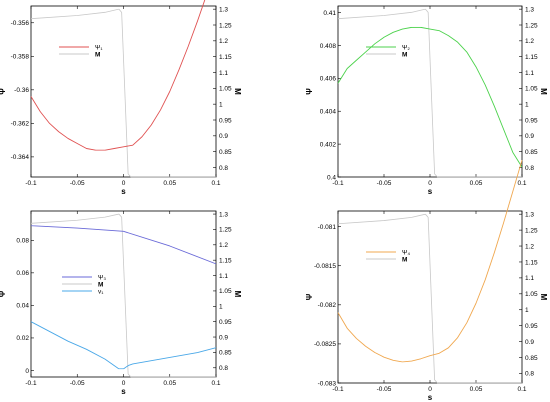  I want to click on y-tick-label: -0.081, so click(327, 227).